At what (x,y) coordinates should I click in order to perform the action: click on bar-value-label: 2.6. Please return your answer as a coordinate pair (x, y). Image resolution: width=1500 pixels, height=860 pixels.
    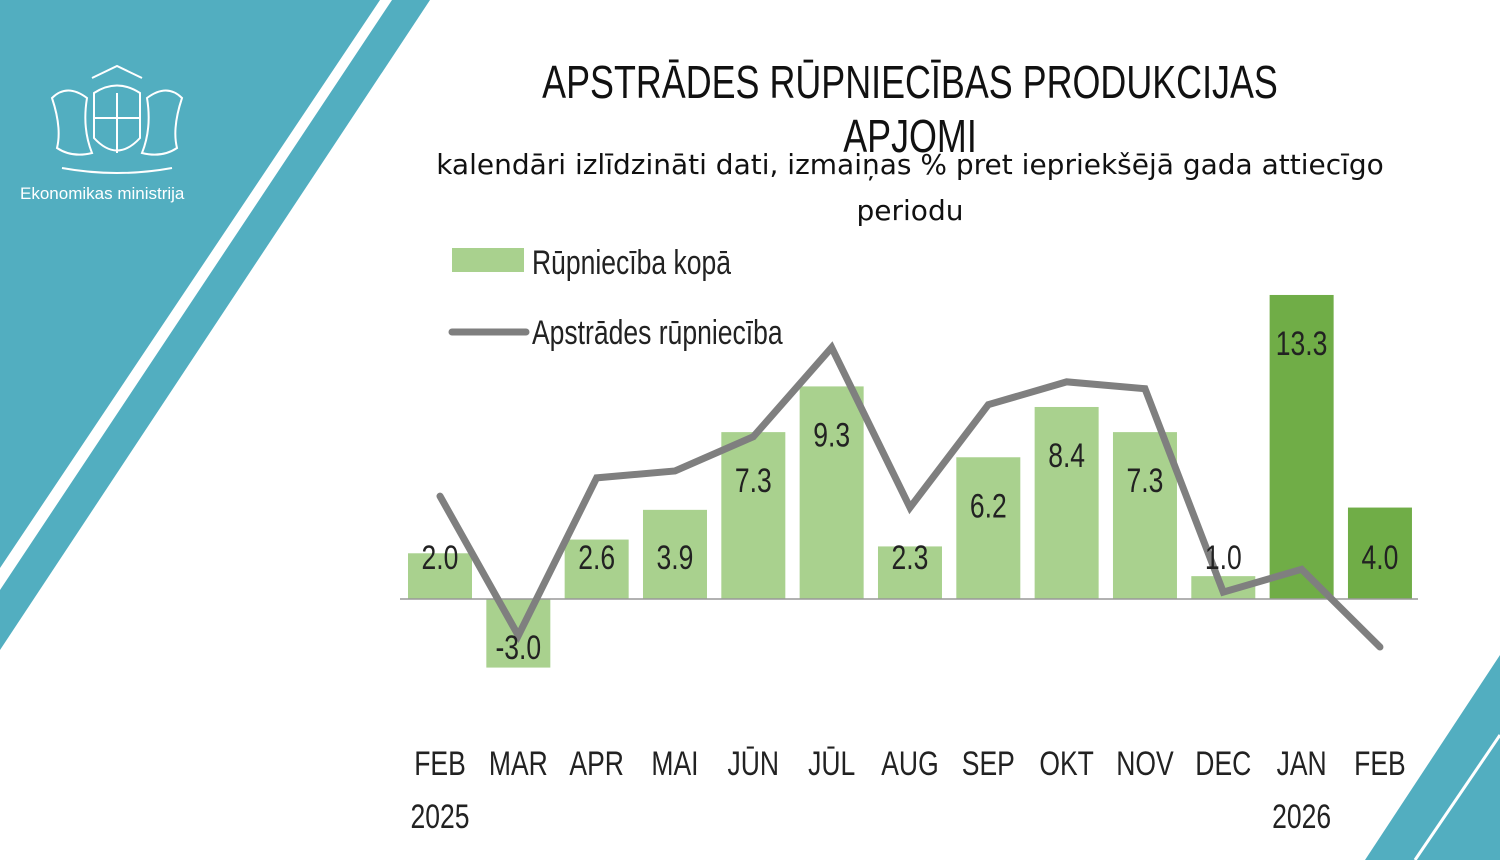
    Looking at the image, I should click on (596, 558).